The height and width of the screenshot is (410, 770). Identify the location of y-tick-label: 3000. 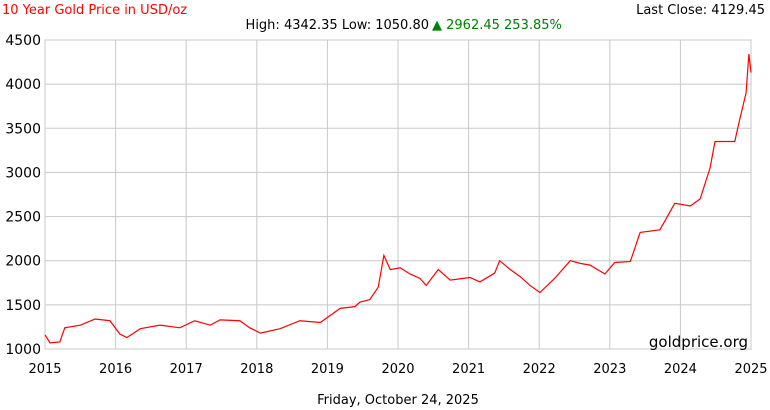
(23, 173).